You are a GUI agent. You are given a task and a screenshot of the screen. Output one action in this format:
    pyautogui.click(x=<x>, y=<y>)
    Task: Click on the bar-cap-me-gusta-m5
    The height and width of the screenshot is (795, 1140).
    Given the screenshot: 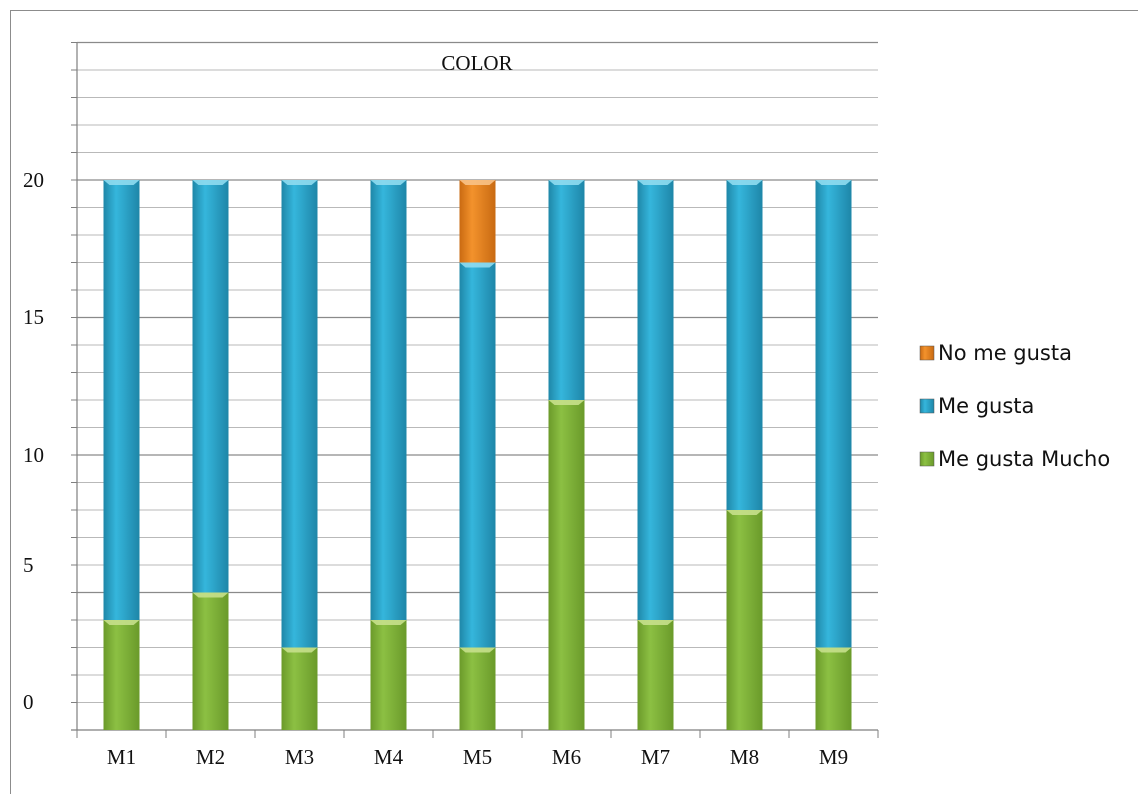 What is the action you would take?
    pyautogui.click(x=477, y=265)
    